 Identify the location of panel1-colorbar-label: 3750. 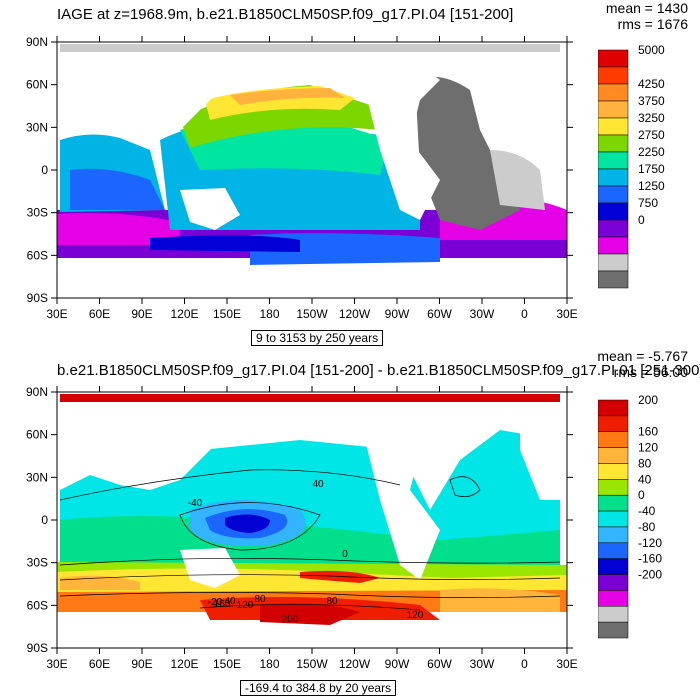
(651, 101).